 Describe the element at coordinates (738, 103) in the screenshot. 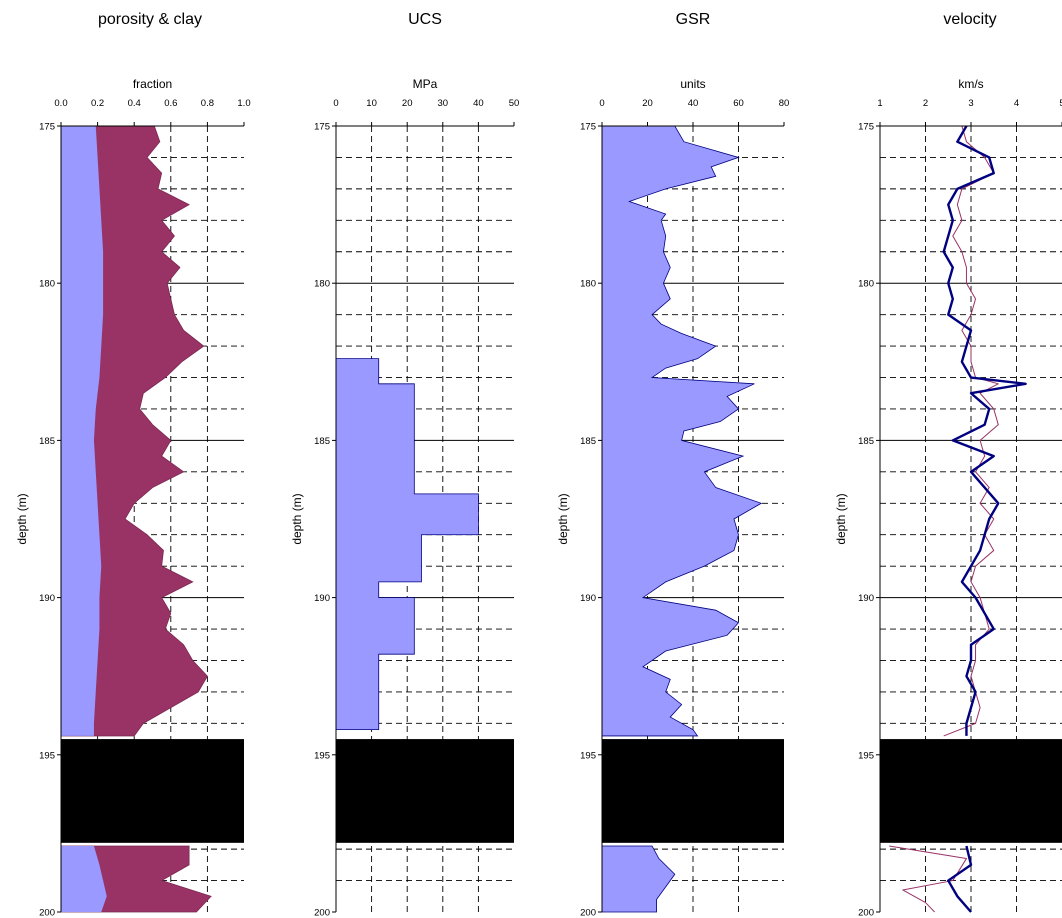

I see `x-tick-label: 60` at that location.